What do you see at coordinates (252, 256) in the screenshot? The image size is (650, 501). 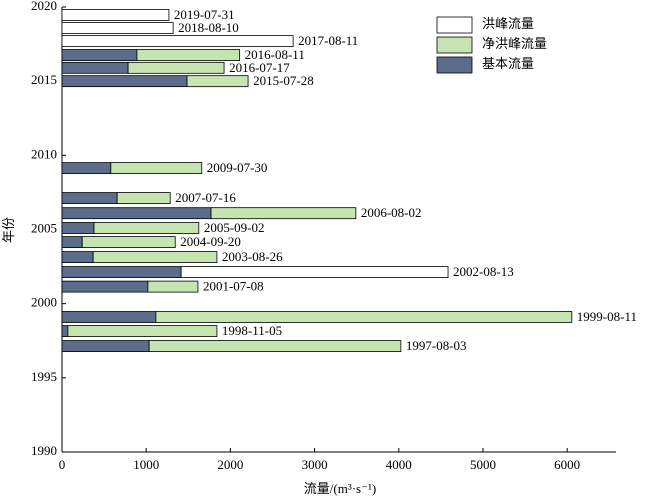 I see `data-label: 2003-08-26` at bounding box center [252, 256].